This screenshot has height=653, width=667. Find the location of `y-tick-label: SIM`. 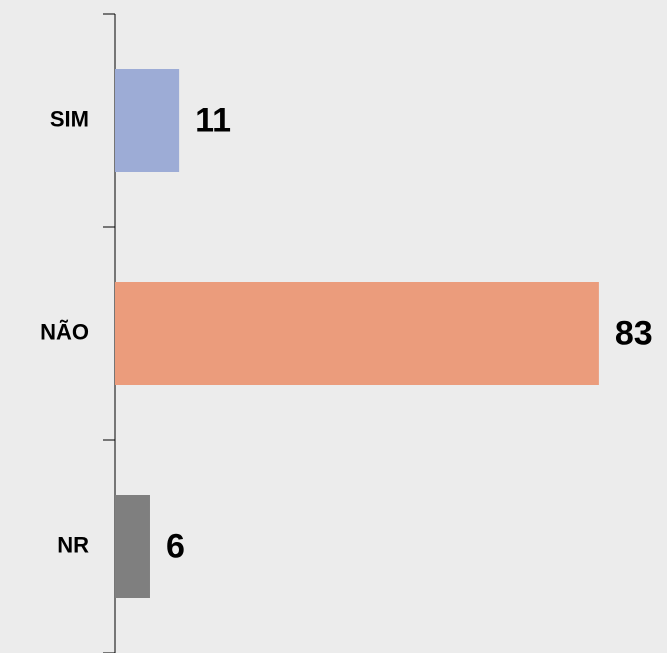

y-tick-label: SIM is located at coordinates (69, 118).